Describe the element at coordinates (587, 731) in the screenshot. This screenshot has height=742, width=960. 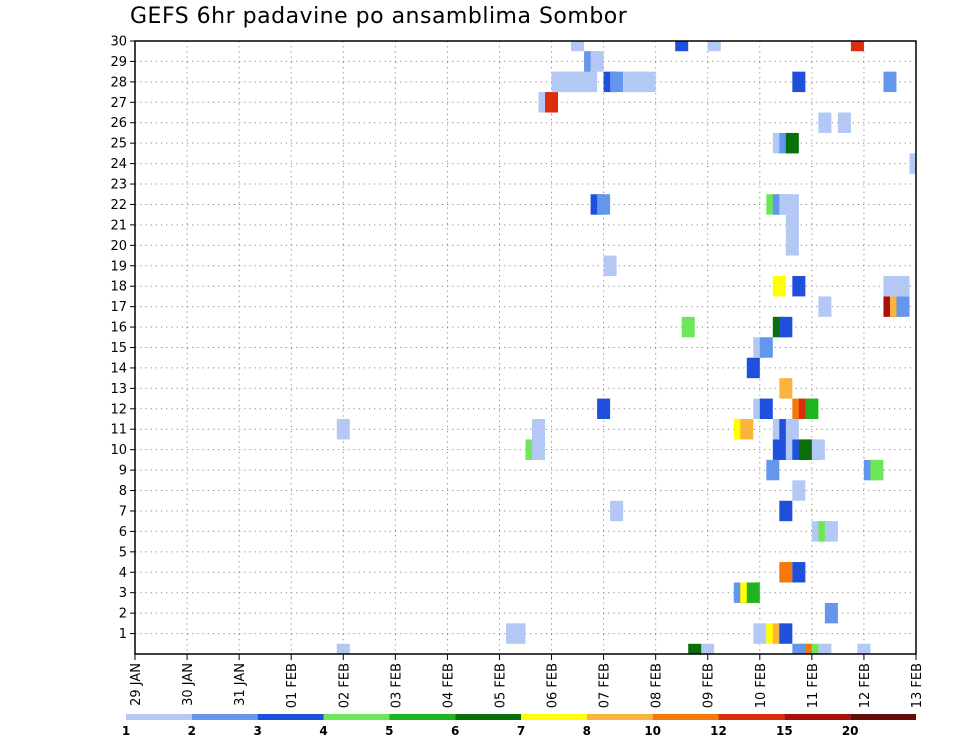
I see `colorbar-label: 8` at that location.